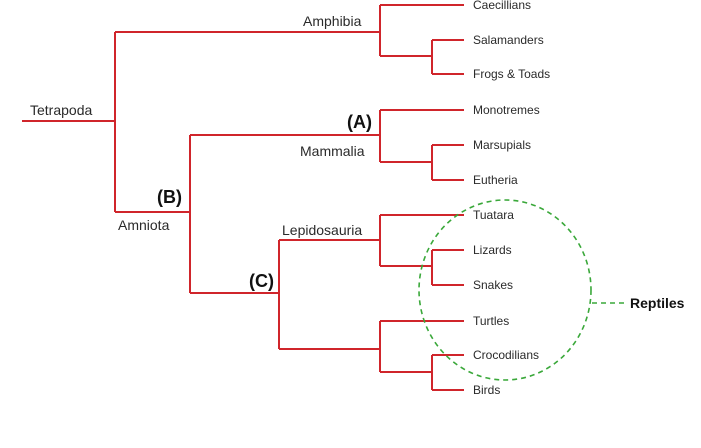 The height and width of the screenshot is (448, 701). What do you see at coordinates (486, 390) in the screenshot?
I see `leaf-birds: Birds` at bounding box center [486, 390].